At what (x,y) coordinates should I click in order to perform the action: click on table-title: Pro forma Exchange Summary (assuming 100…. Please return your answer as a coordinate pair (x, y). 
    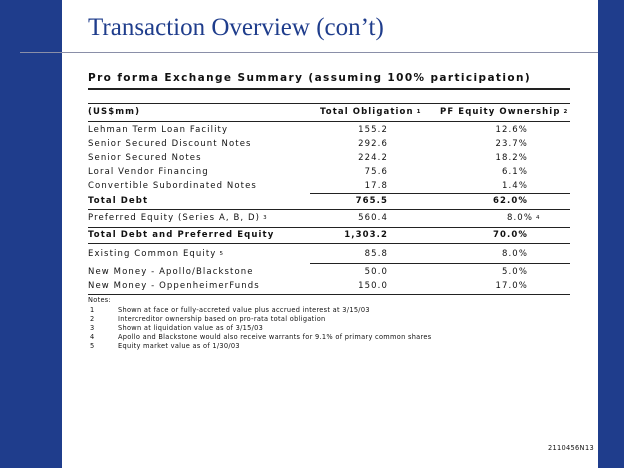
    Looking at the image, I should click on (310, 78).